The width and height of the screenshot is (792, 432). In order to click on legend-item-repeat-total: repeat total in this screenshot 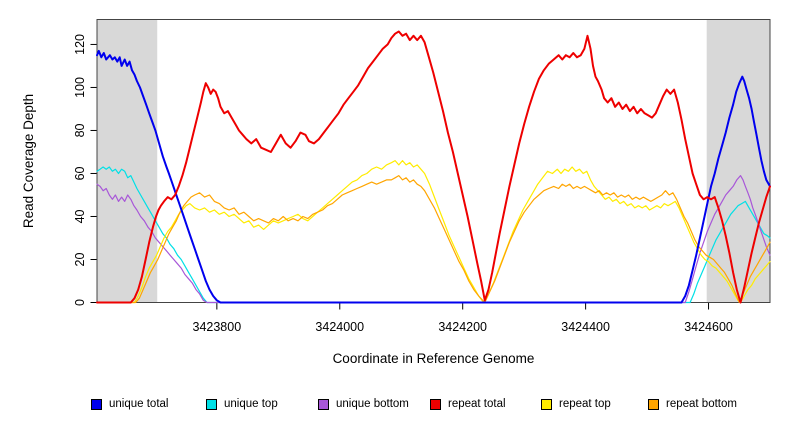, I will do `click(468, 404)`.